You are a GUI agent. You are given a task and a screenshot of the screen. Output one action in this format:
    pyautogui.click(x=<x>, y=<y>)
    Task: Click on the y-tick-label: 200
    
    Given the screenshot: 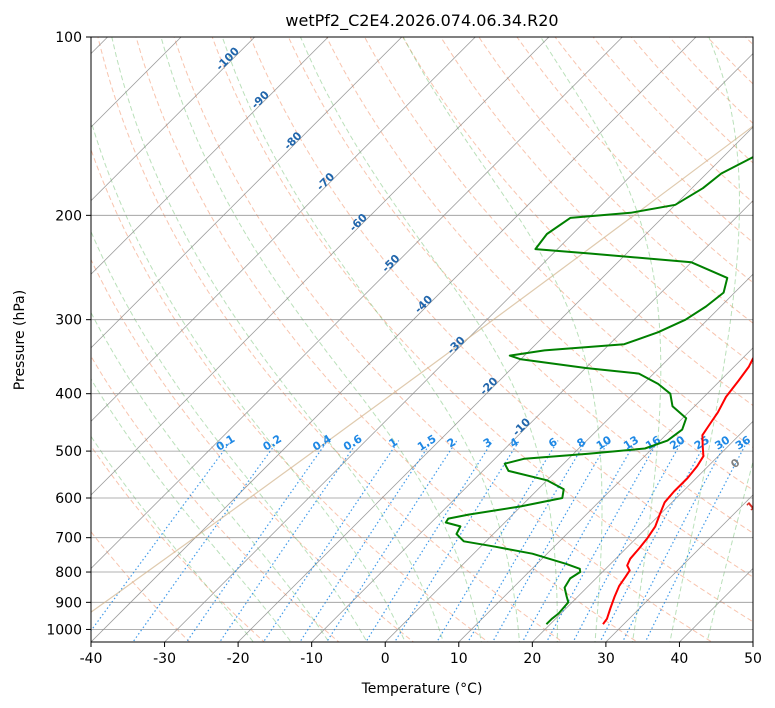 What is the action you would take?
    pyautogui.click(x=68, y=216)
    